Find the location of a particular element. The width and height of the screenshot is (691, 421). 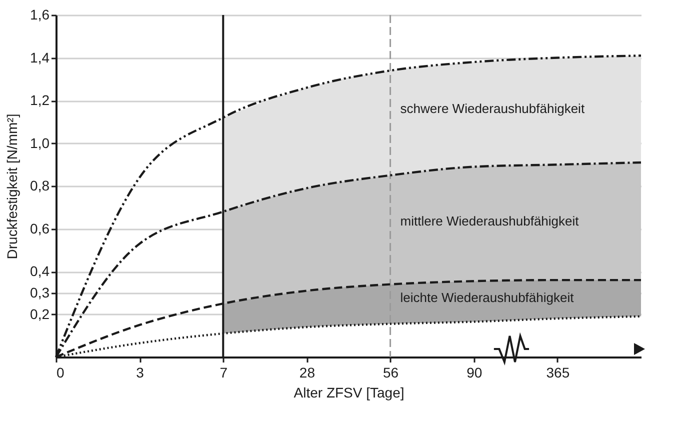

y-tick-label: 0,8 is located at coordinates (40, 186).